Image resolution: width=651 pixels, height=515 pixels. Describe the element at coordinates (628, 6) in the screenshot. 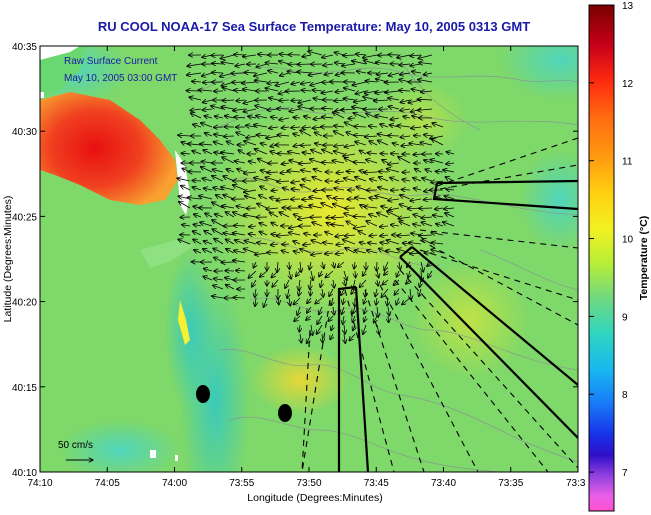

I see `colorbar-tick-label: 13` at that location.